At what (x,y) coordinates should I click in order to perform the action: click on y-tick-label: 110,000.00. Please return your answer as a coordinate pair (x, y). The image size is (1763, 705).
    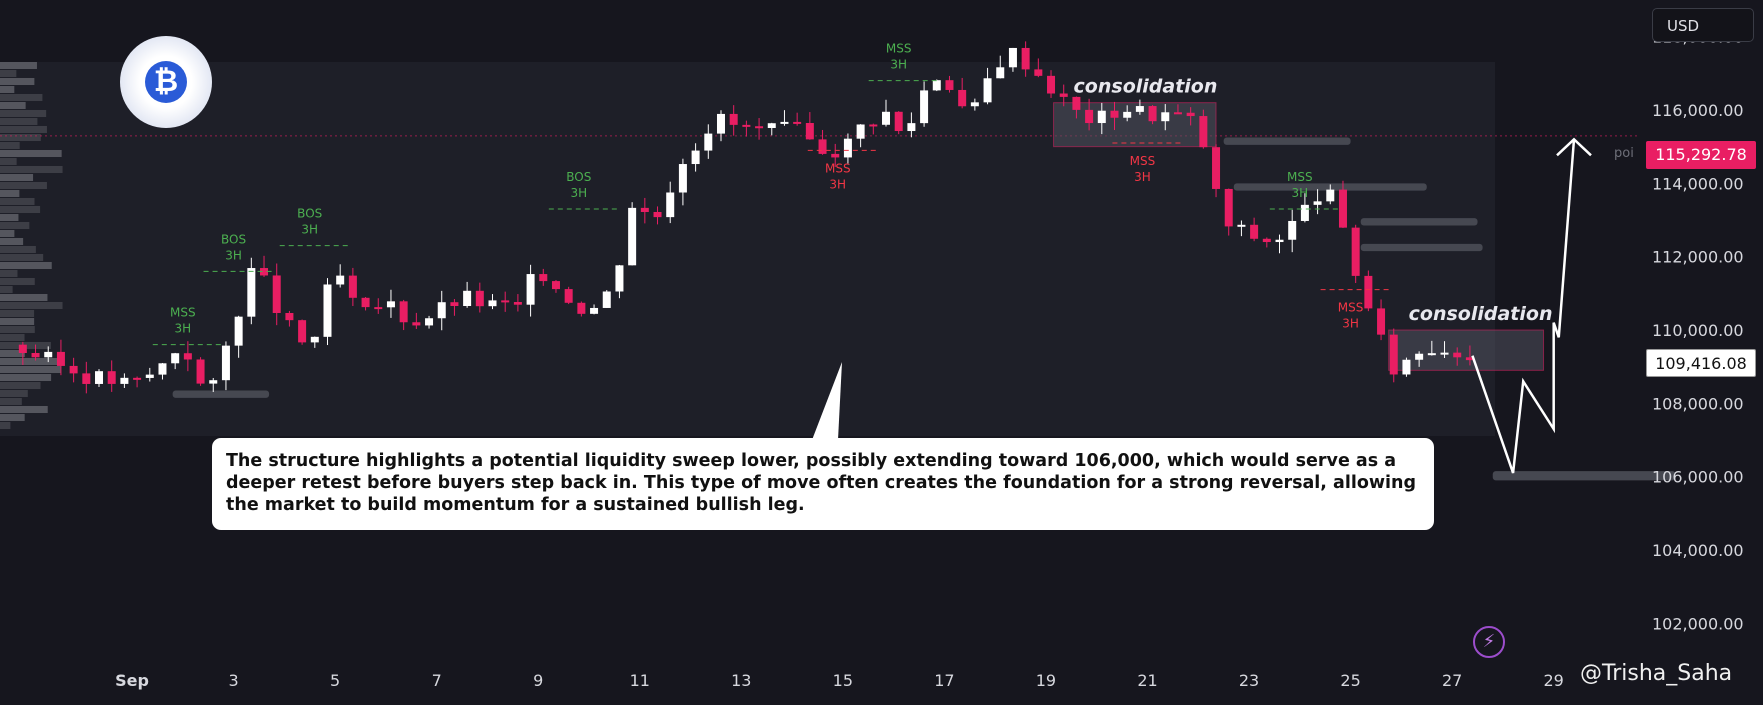
    Looking at the image, I should click on (1698, 330).